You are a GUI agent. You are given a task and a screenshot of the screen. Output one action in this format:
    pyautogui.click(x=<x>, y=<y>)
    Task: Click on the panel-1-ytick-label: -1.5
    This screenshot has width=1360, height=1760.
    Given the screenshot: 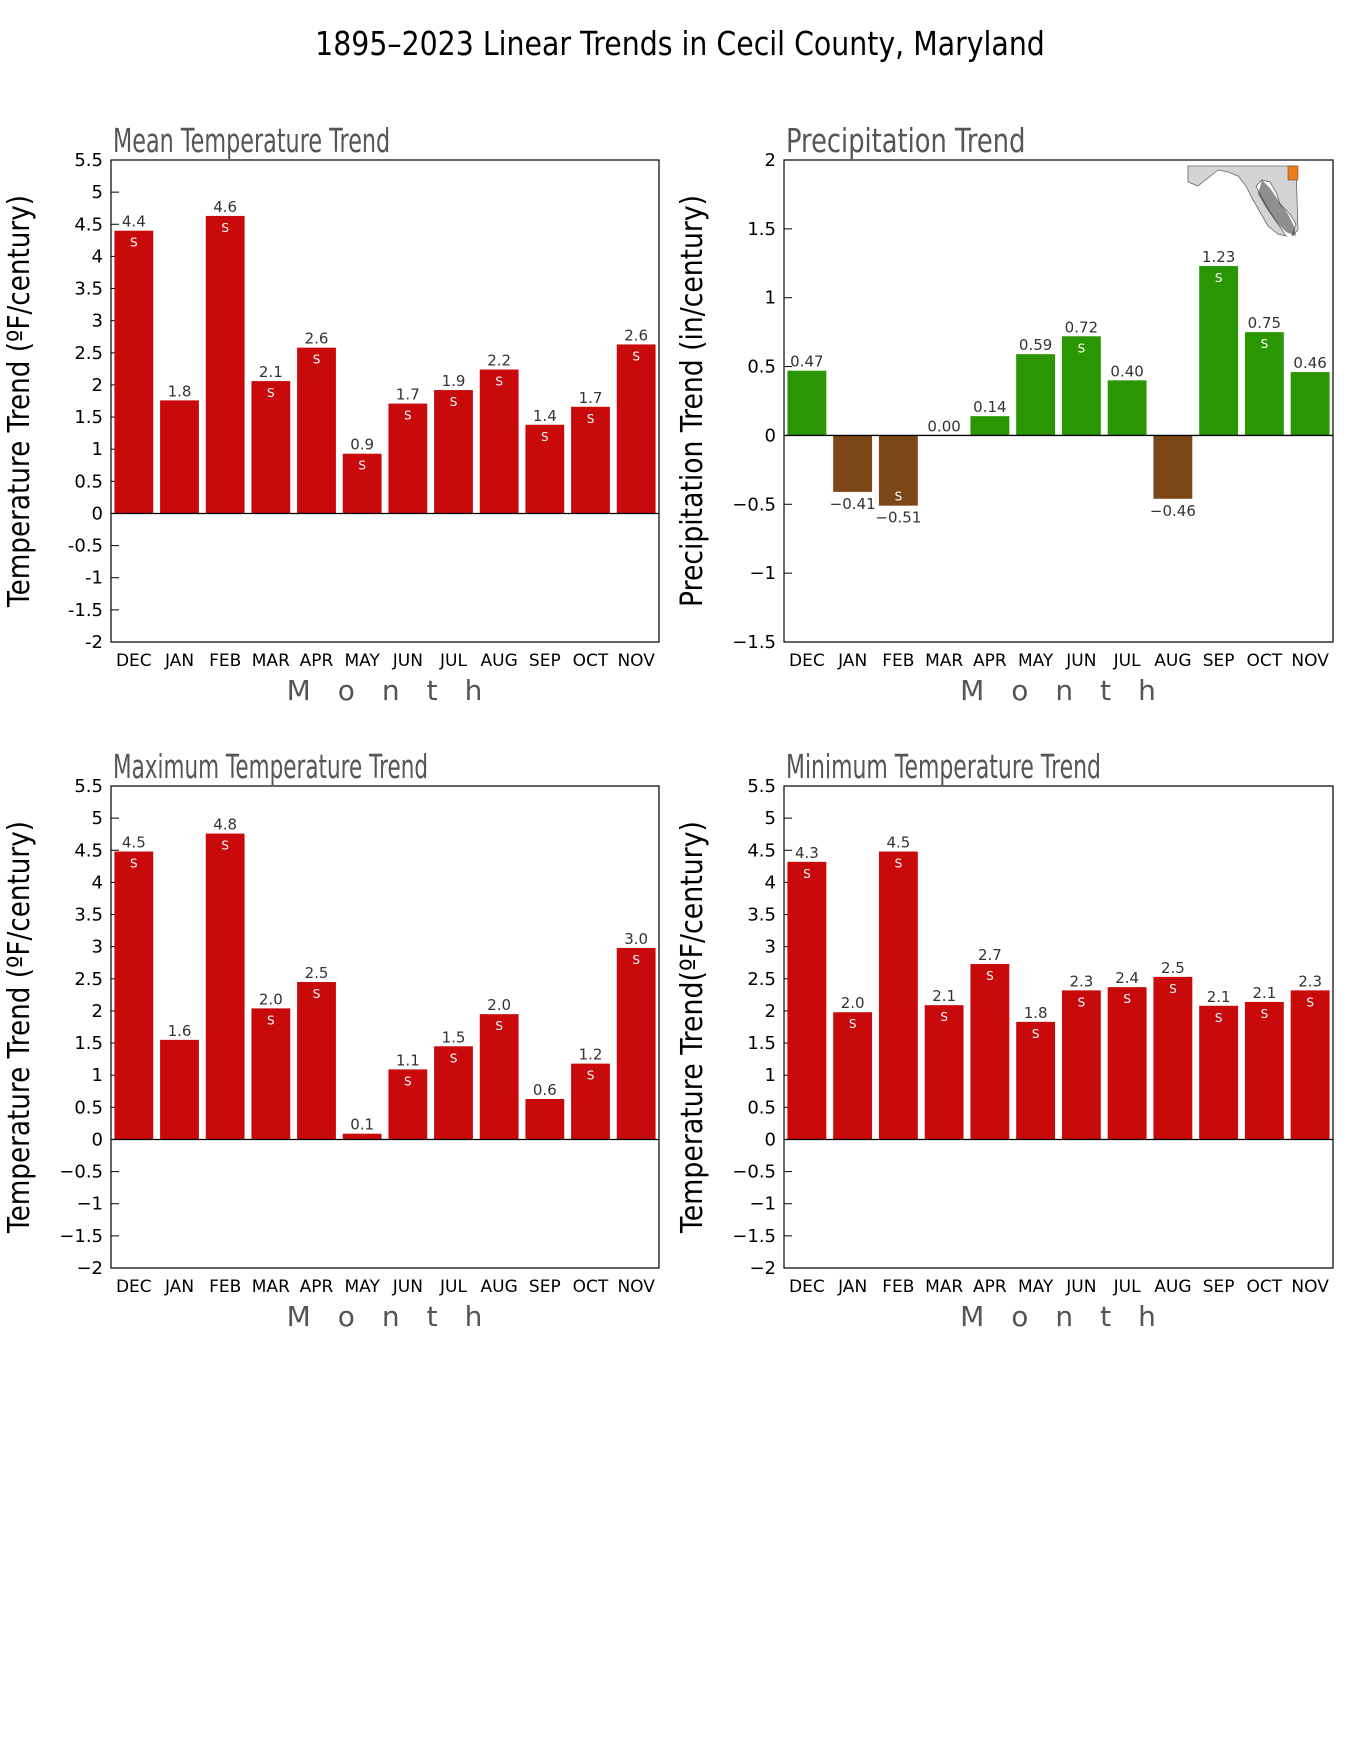 What is the action you would take?
    pyautogui.click(x=85, y=610)
    